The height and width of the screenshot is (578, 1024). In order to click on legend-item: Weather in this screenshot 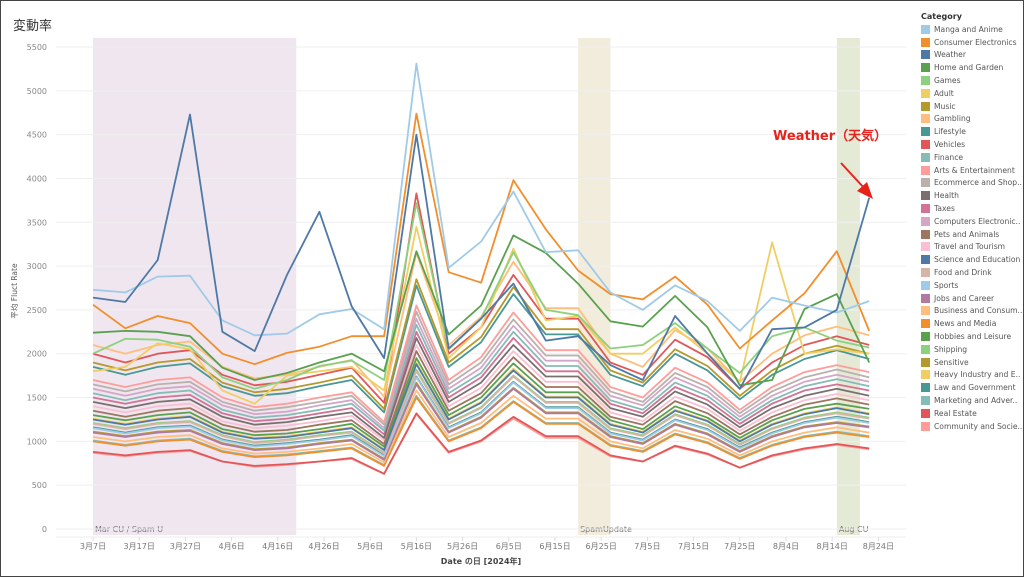, I will do `click(972, 55)`.